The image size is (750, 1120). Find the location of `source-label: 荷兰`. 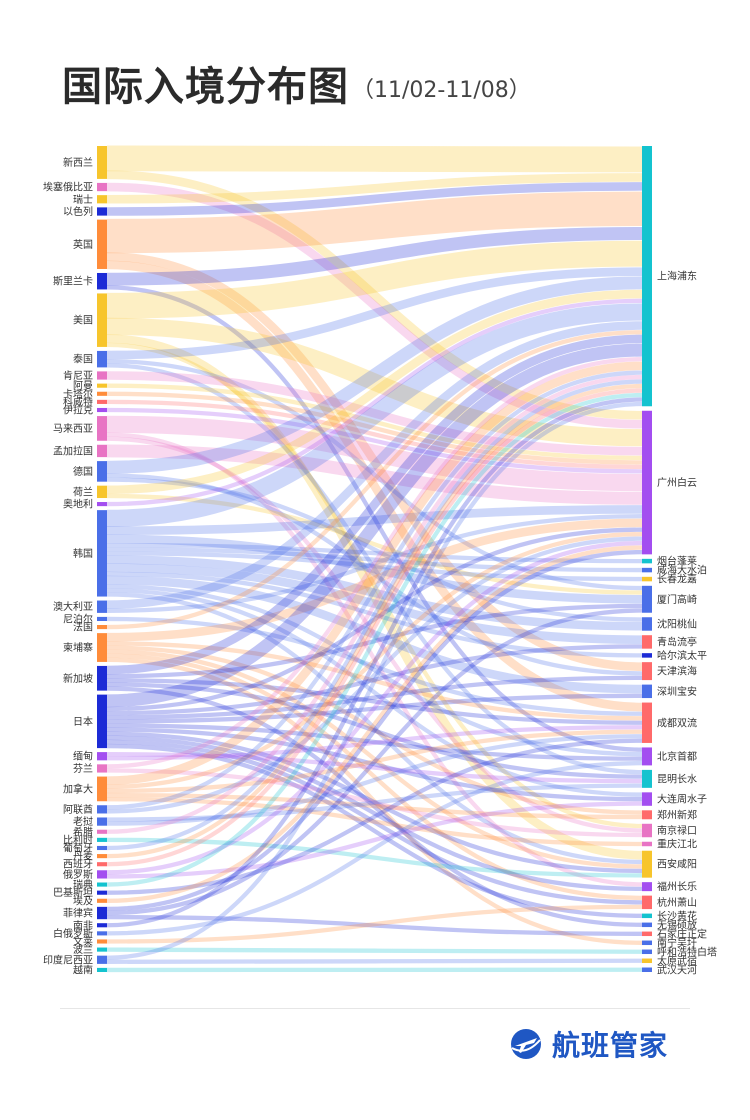

source-label: 荷兰 is located at coordinates (83, 491).